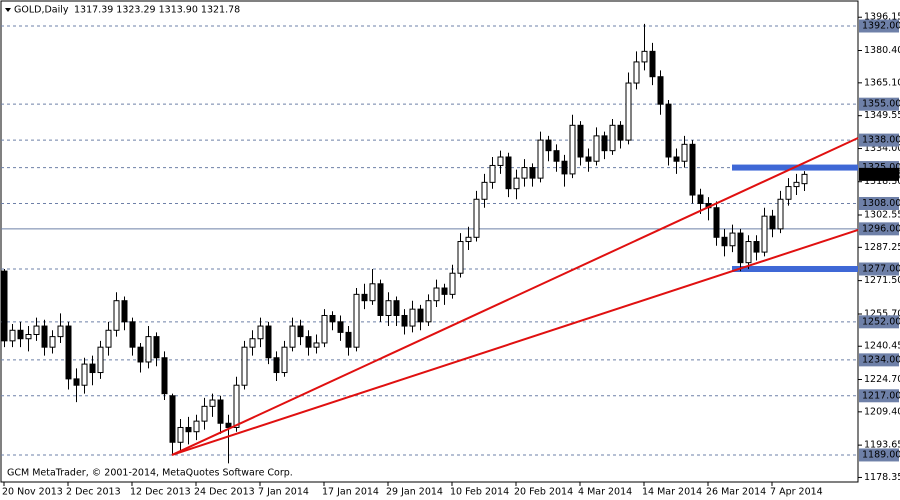 This screenshot has height=500, width=900. Describe the element at coordinates (882, 247) in the screenshot. I see `y-tick-label: 1287.25` at that location.